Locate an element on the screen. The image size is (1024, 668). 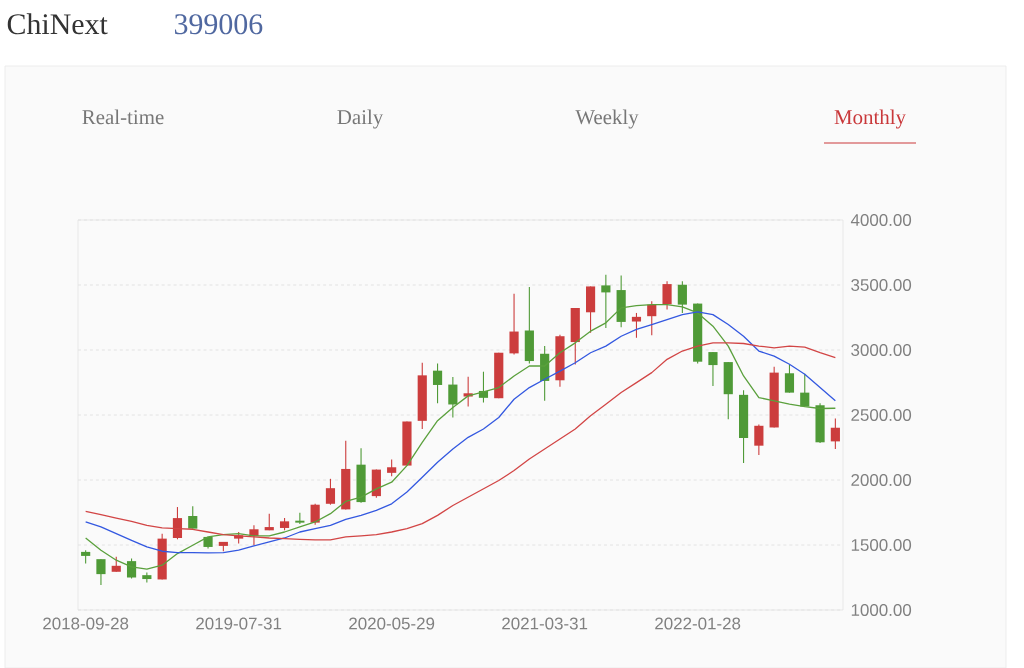
x-tick-label: 2020-05-29 is located at coordinates (392, 623).